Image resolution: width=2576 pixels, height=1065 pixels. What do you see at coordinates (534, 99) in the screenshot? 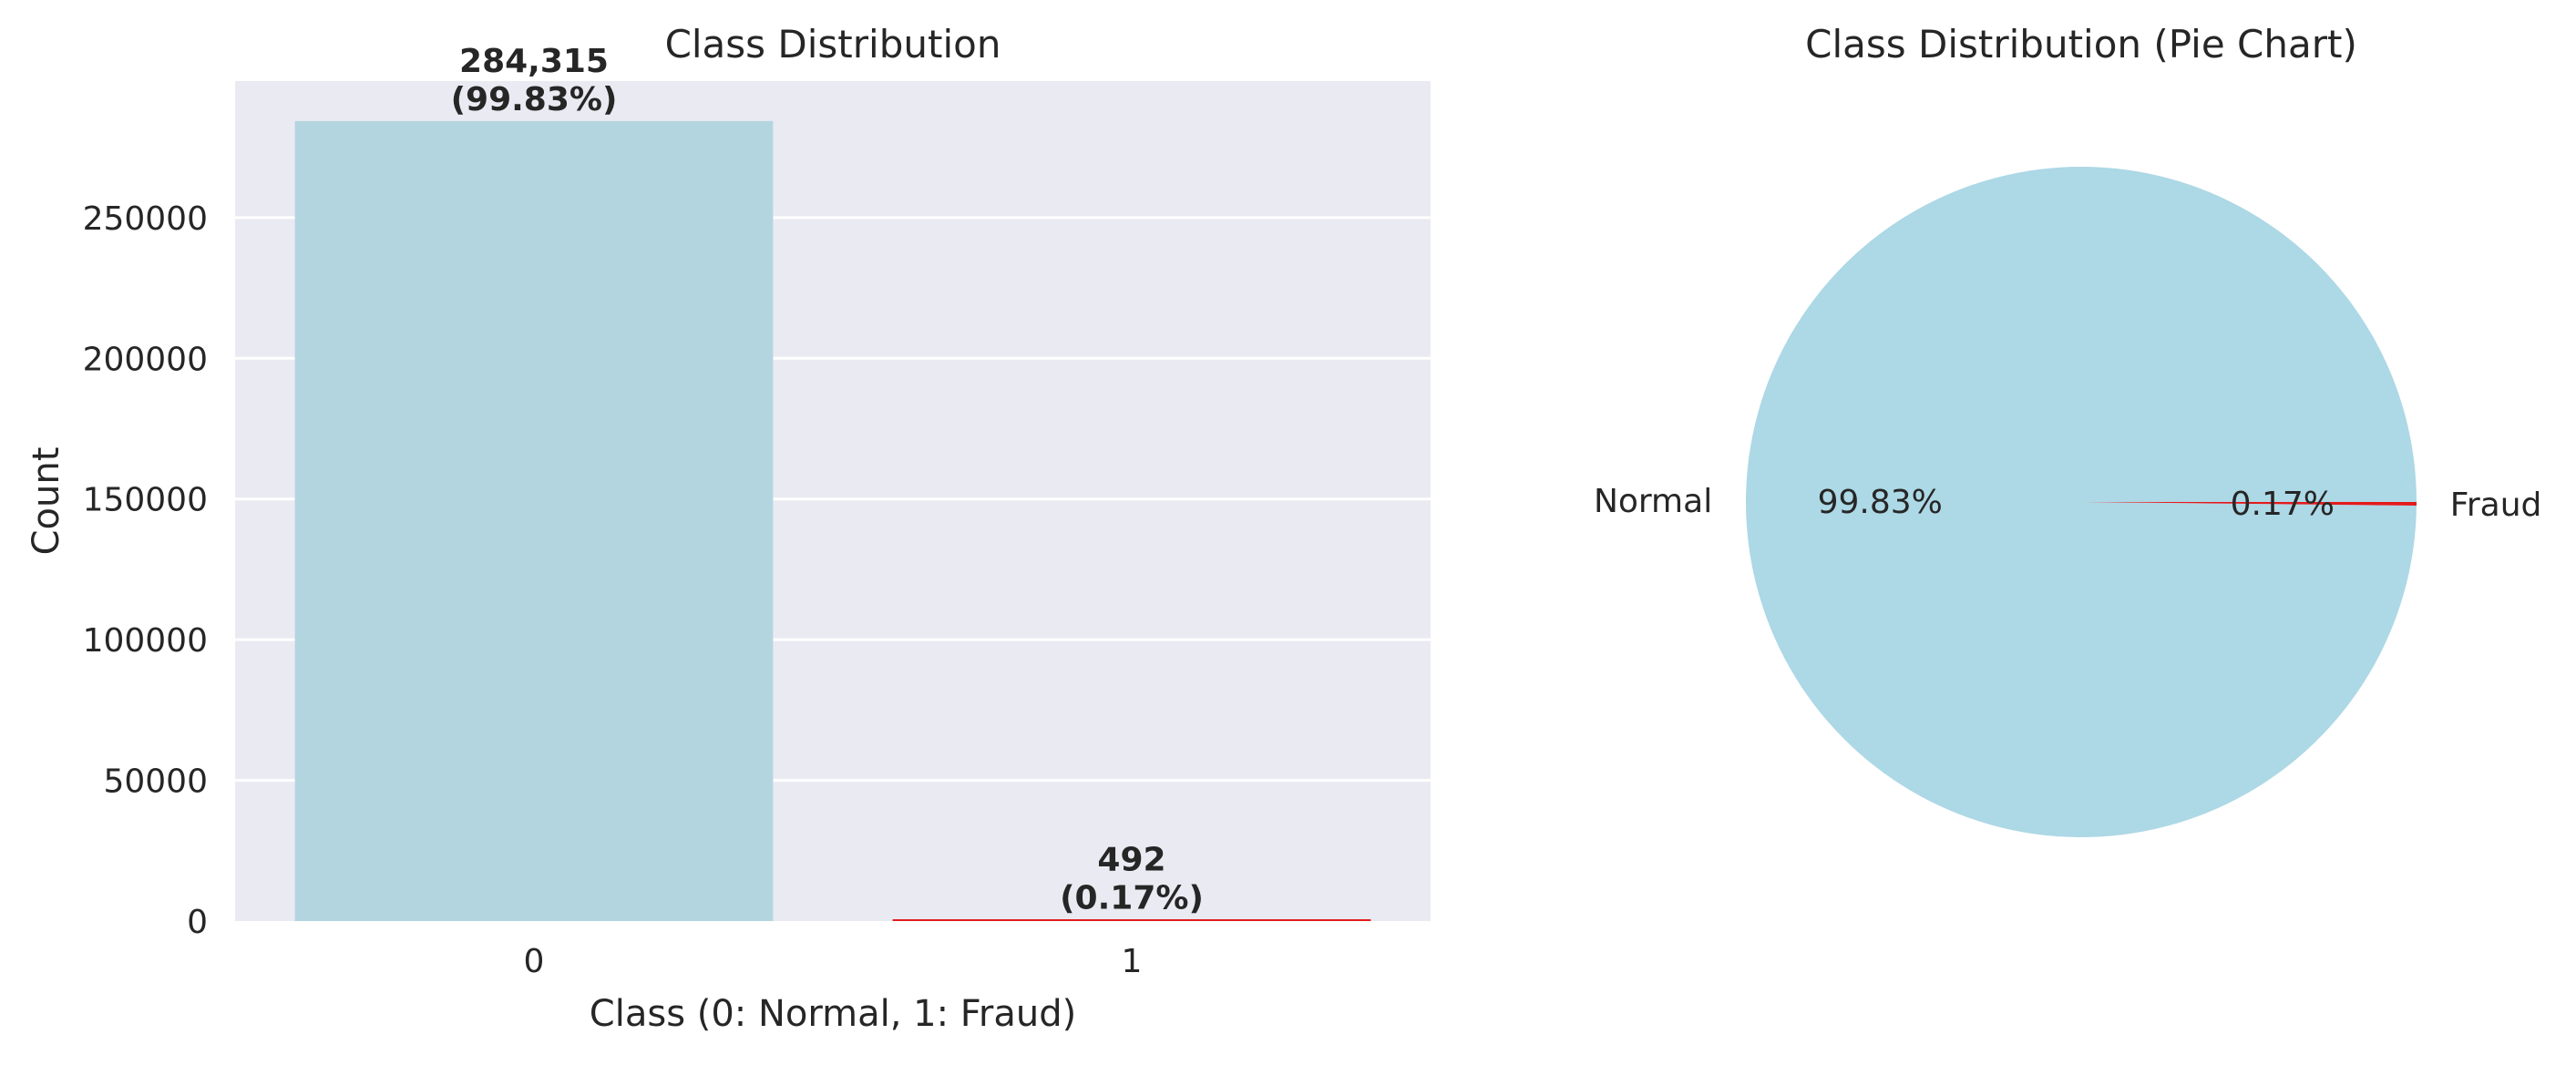
I see `data-label-pct: (99.83%)` at bounding box center [534, 99].